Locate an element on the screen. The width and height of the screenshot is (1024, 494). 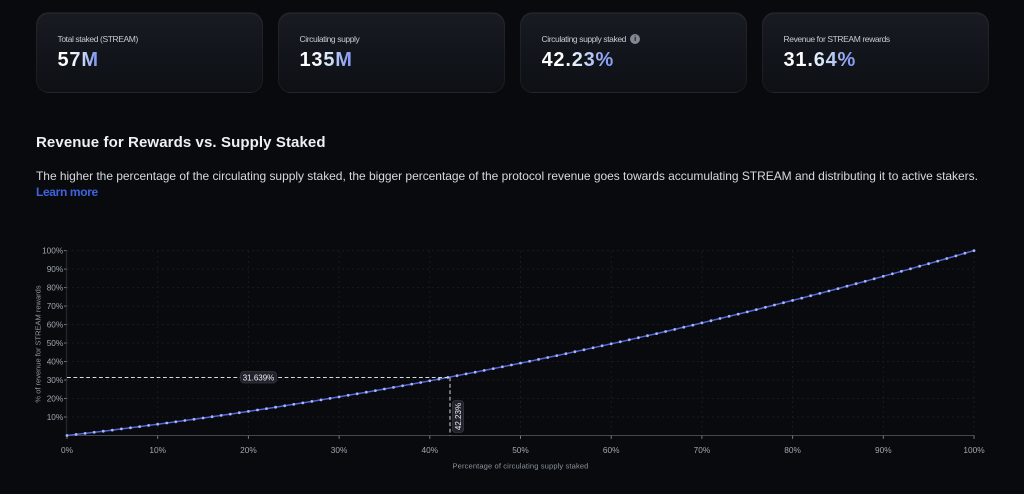
svg-text: 31.639% is located at coordinates (259, 377).